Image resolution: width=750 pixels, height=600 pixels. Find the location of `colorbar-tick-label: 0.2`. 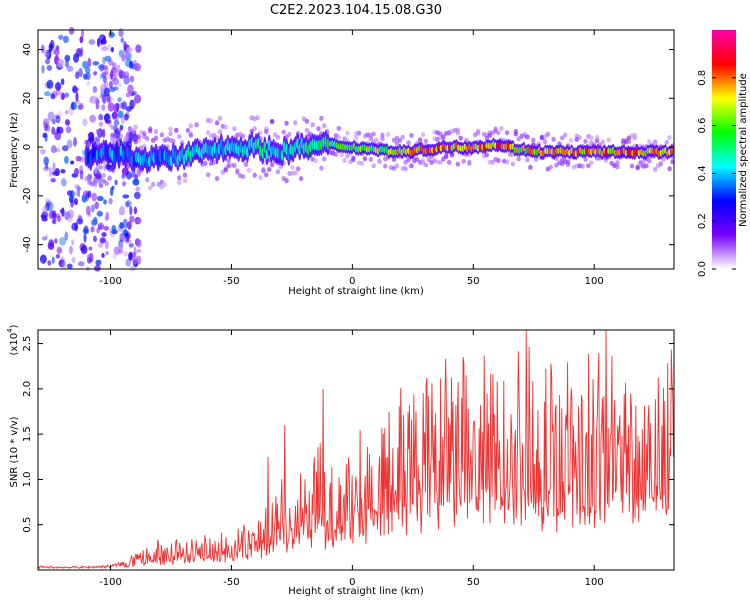

colorbar-tick-label: 0.2 is located at coordinates (702, 221).